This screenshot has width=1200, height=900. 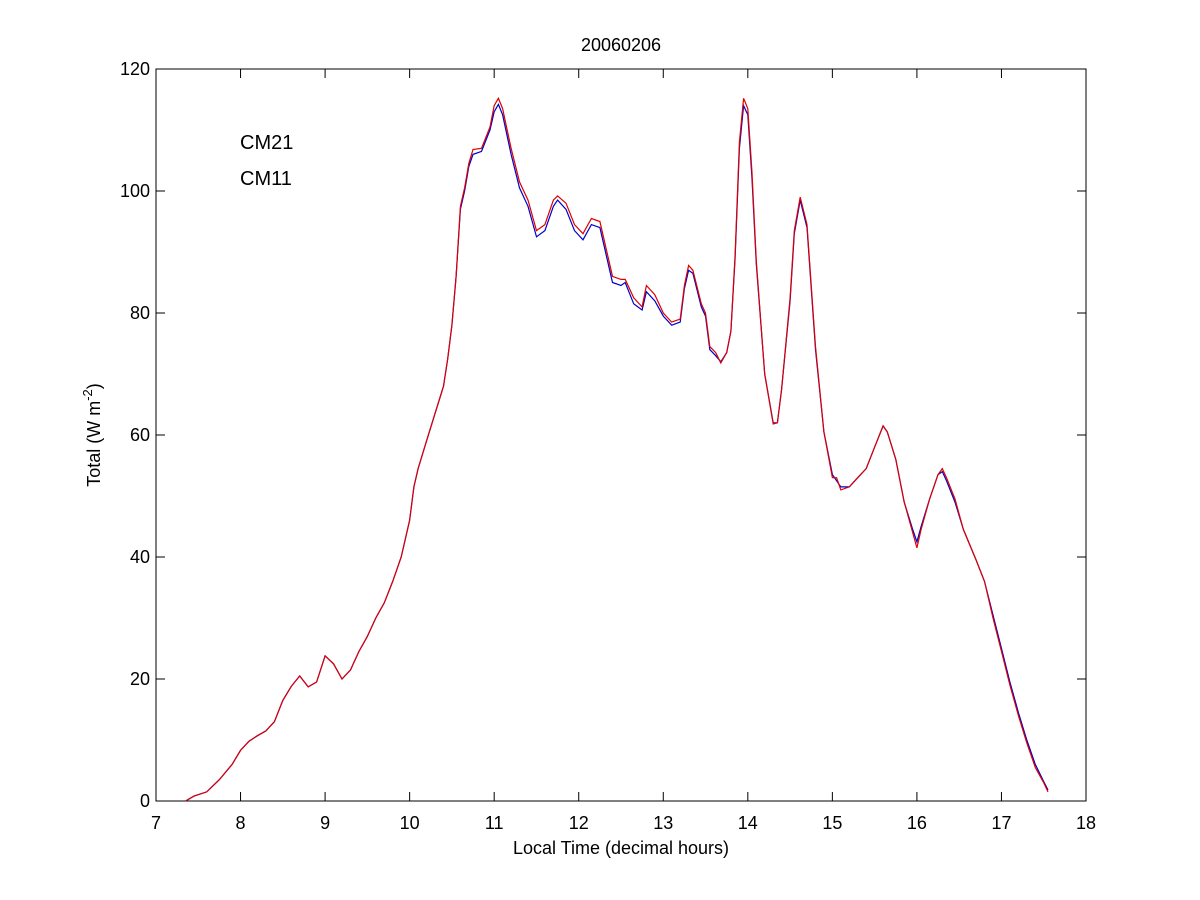 What do you see at coordinates (241, 823) in the screenshot?
I see `x-tick-label: 8` at bounding box center [241, 823].